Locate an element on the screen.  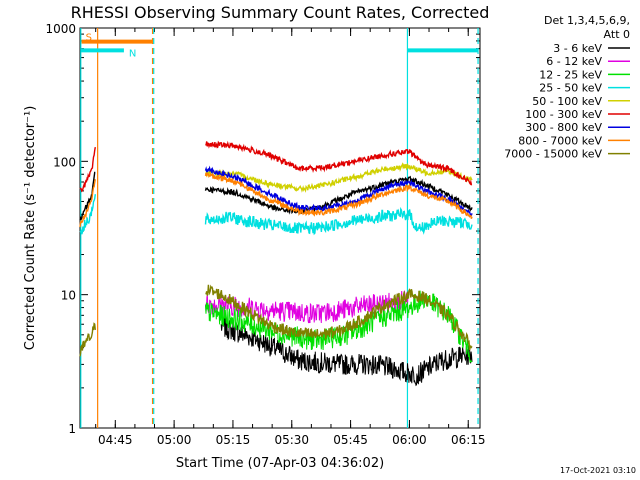
band-3-6-kev-lower- is located at coordinates (346, 351).